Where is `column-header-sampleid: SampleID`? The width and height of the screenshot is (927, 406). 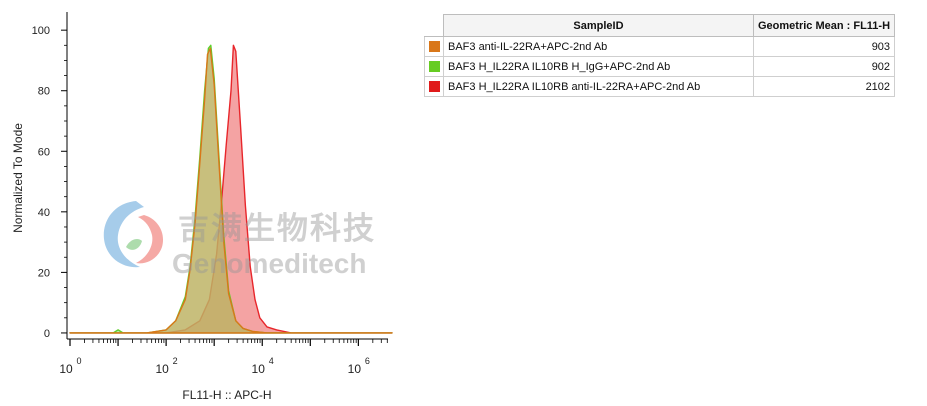
column-header-sampleid: SampleID is located at coordinates (598, 25).